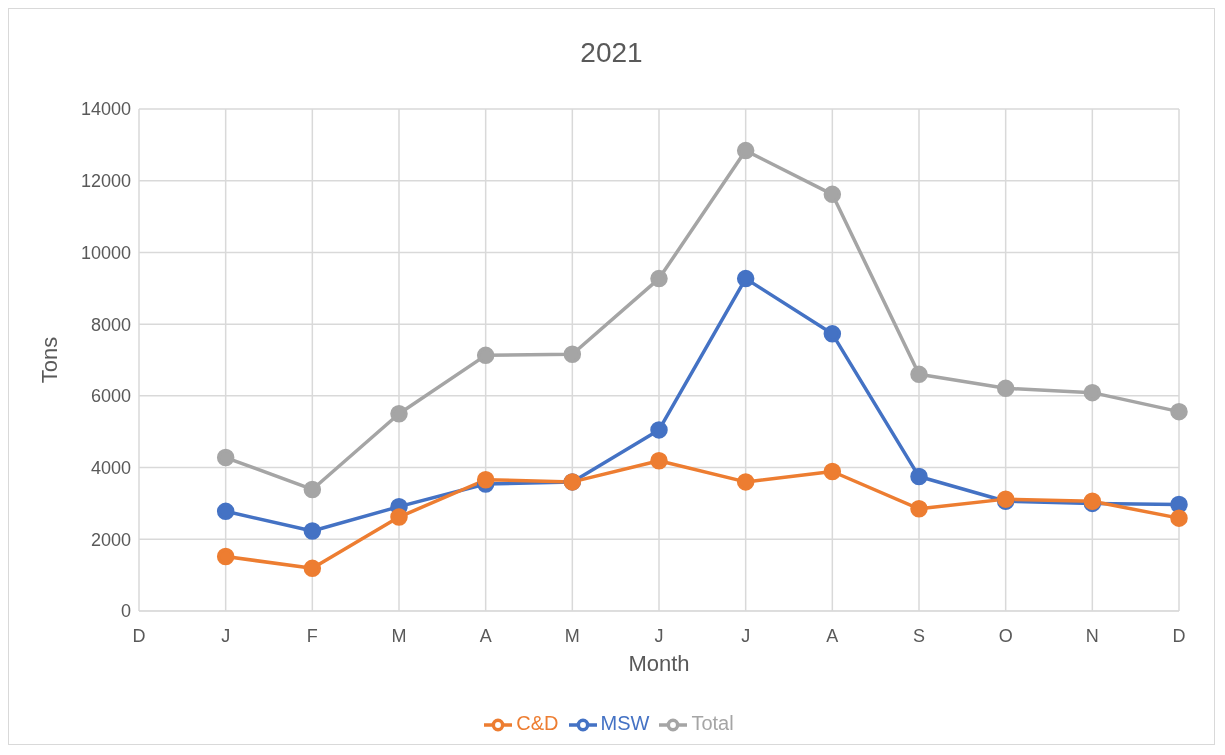 The width and height of the screenshot is (1225, 755). What do you see at coordinates (1005, 635) in the screenshot?
I see `x-tick-label: O` at bounding box center [1005, 635].